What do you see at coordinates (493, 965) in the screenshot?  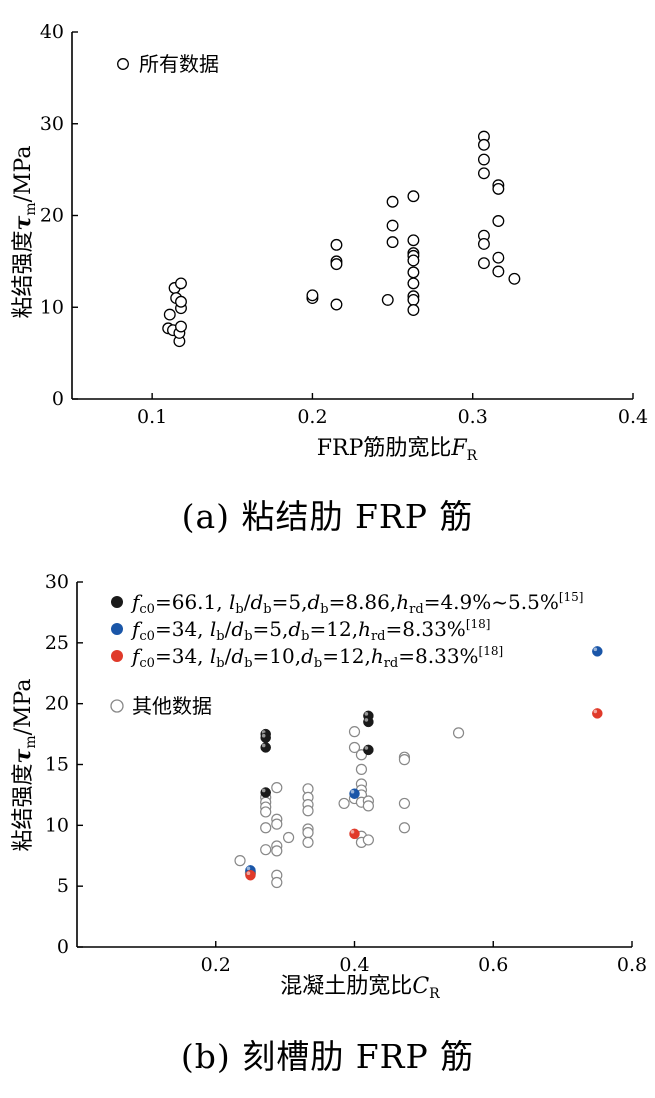 I see `x-tick-label: 0.6` at bounding box center [493, 965].